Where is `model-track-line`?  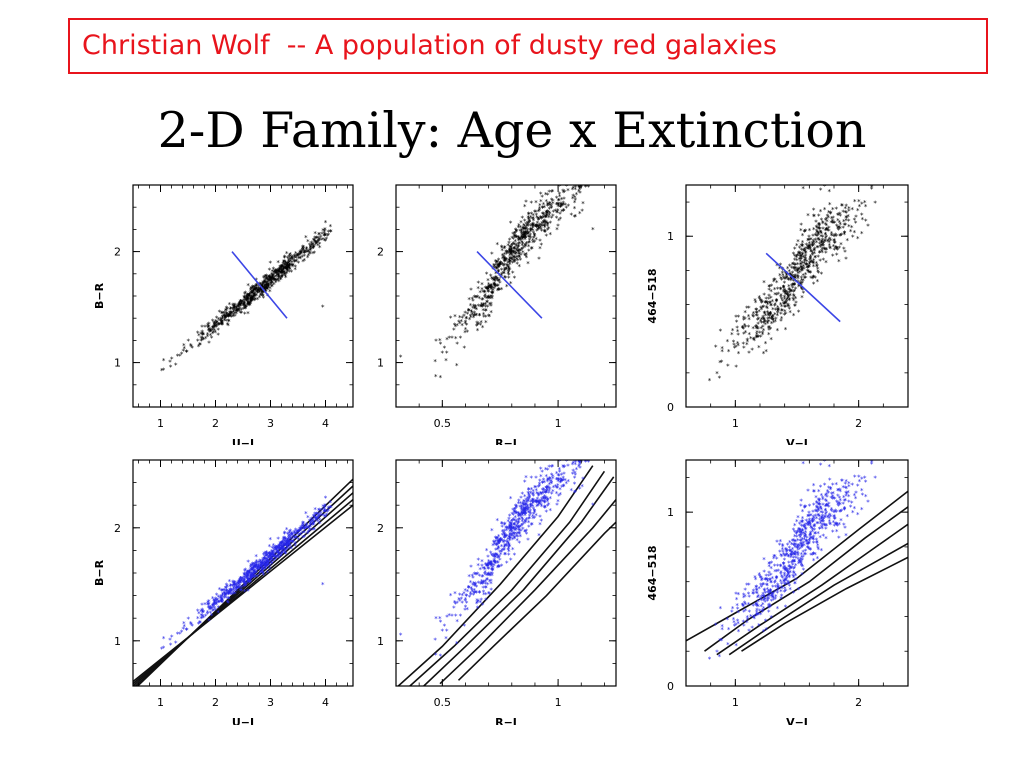 model-track-line is located at coordinates (536, 601).